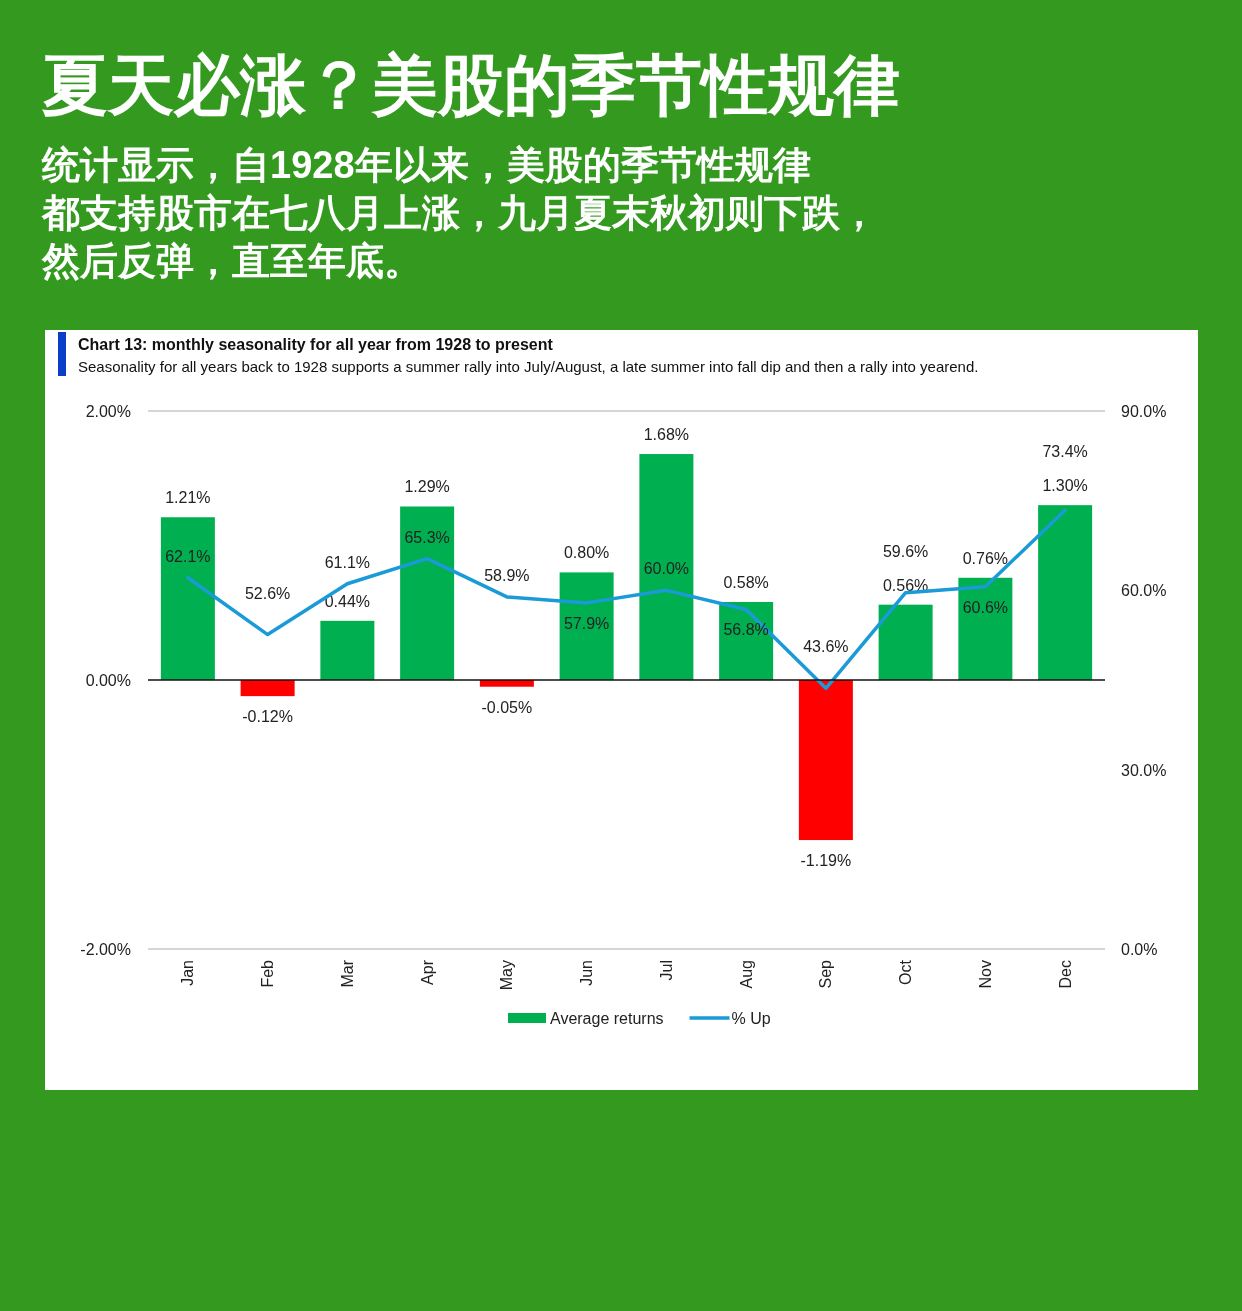 Image resolution: width=1242 pixels, height=1311 pixels. Describe the element at coordinates (906, 972) in the screenshot. I see `x-tick-label: Oct` at that location.